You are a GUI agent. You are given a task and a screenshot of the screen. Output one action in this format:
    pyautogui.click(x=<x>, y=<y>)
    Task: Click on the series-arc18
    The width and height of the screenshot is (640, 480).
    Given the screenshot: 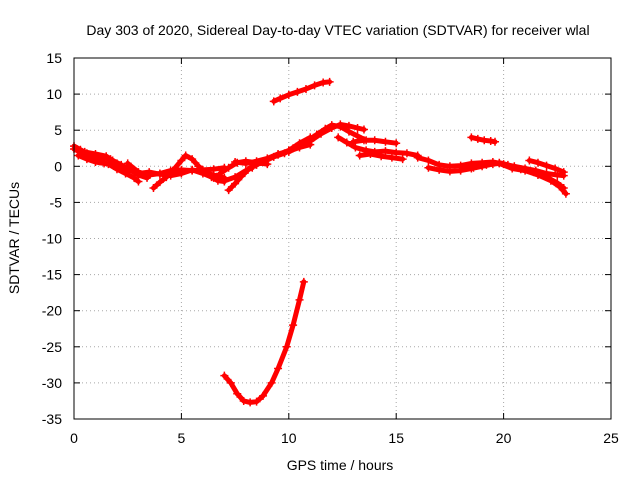 What is the action you would take?
    pyautogui.click(x=375, y=142)
    